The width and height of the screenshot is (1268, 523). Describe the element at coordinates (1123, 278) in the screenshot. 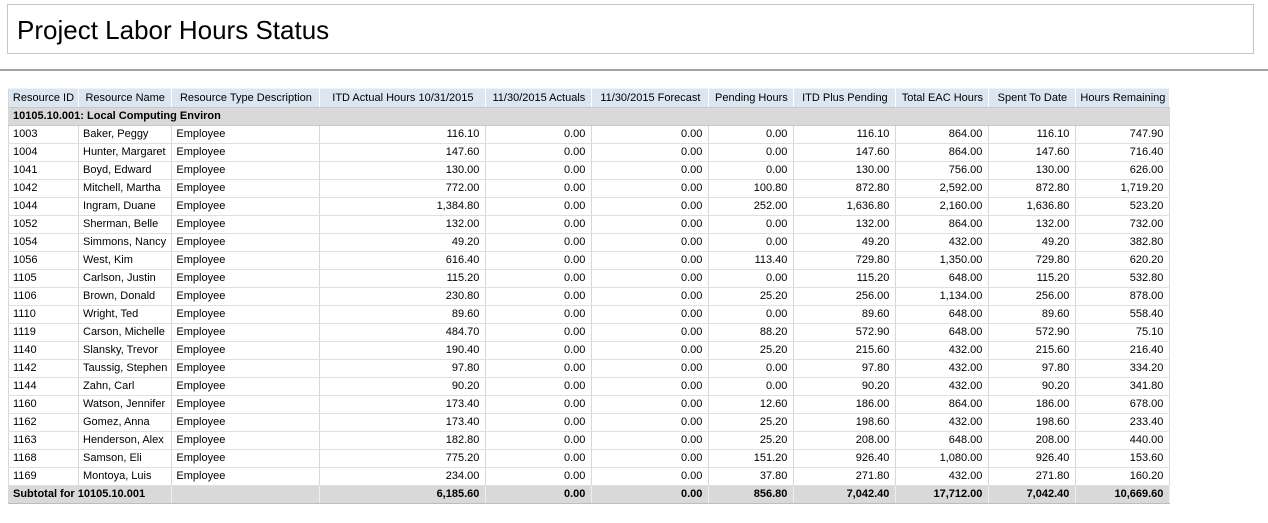

I see `hours-value-cell: 532.80` at that location.